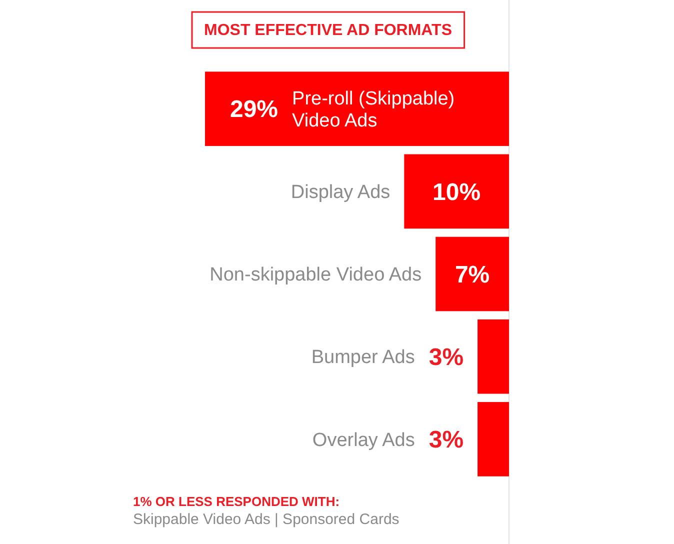 The image size is (674, 544). I want to click on y-tick-label: Overlay Ads, so click(363, 440).